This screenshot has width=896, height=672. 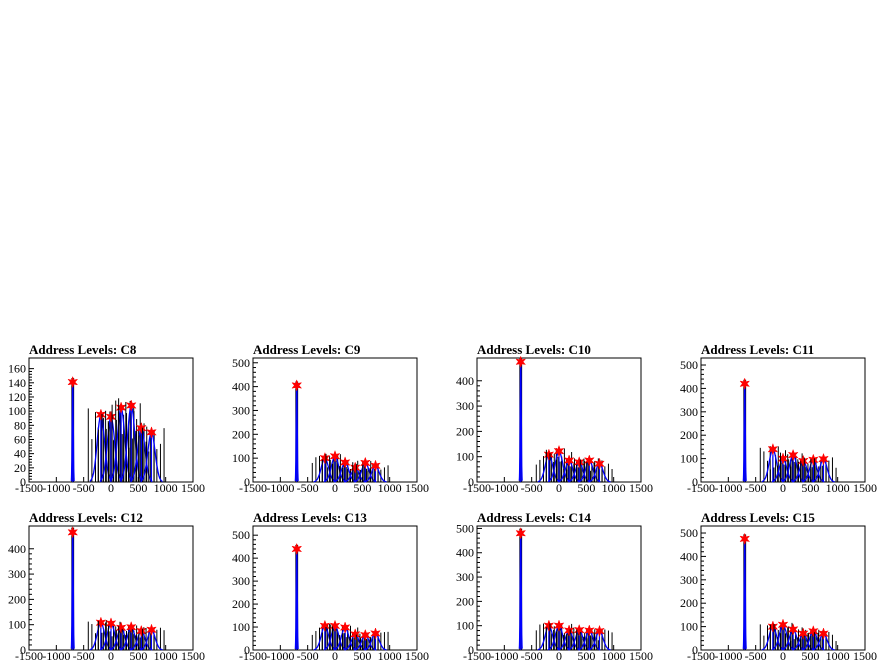 I want to click on panel-title: Address Levels: C10, so click(x=534, y=349).